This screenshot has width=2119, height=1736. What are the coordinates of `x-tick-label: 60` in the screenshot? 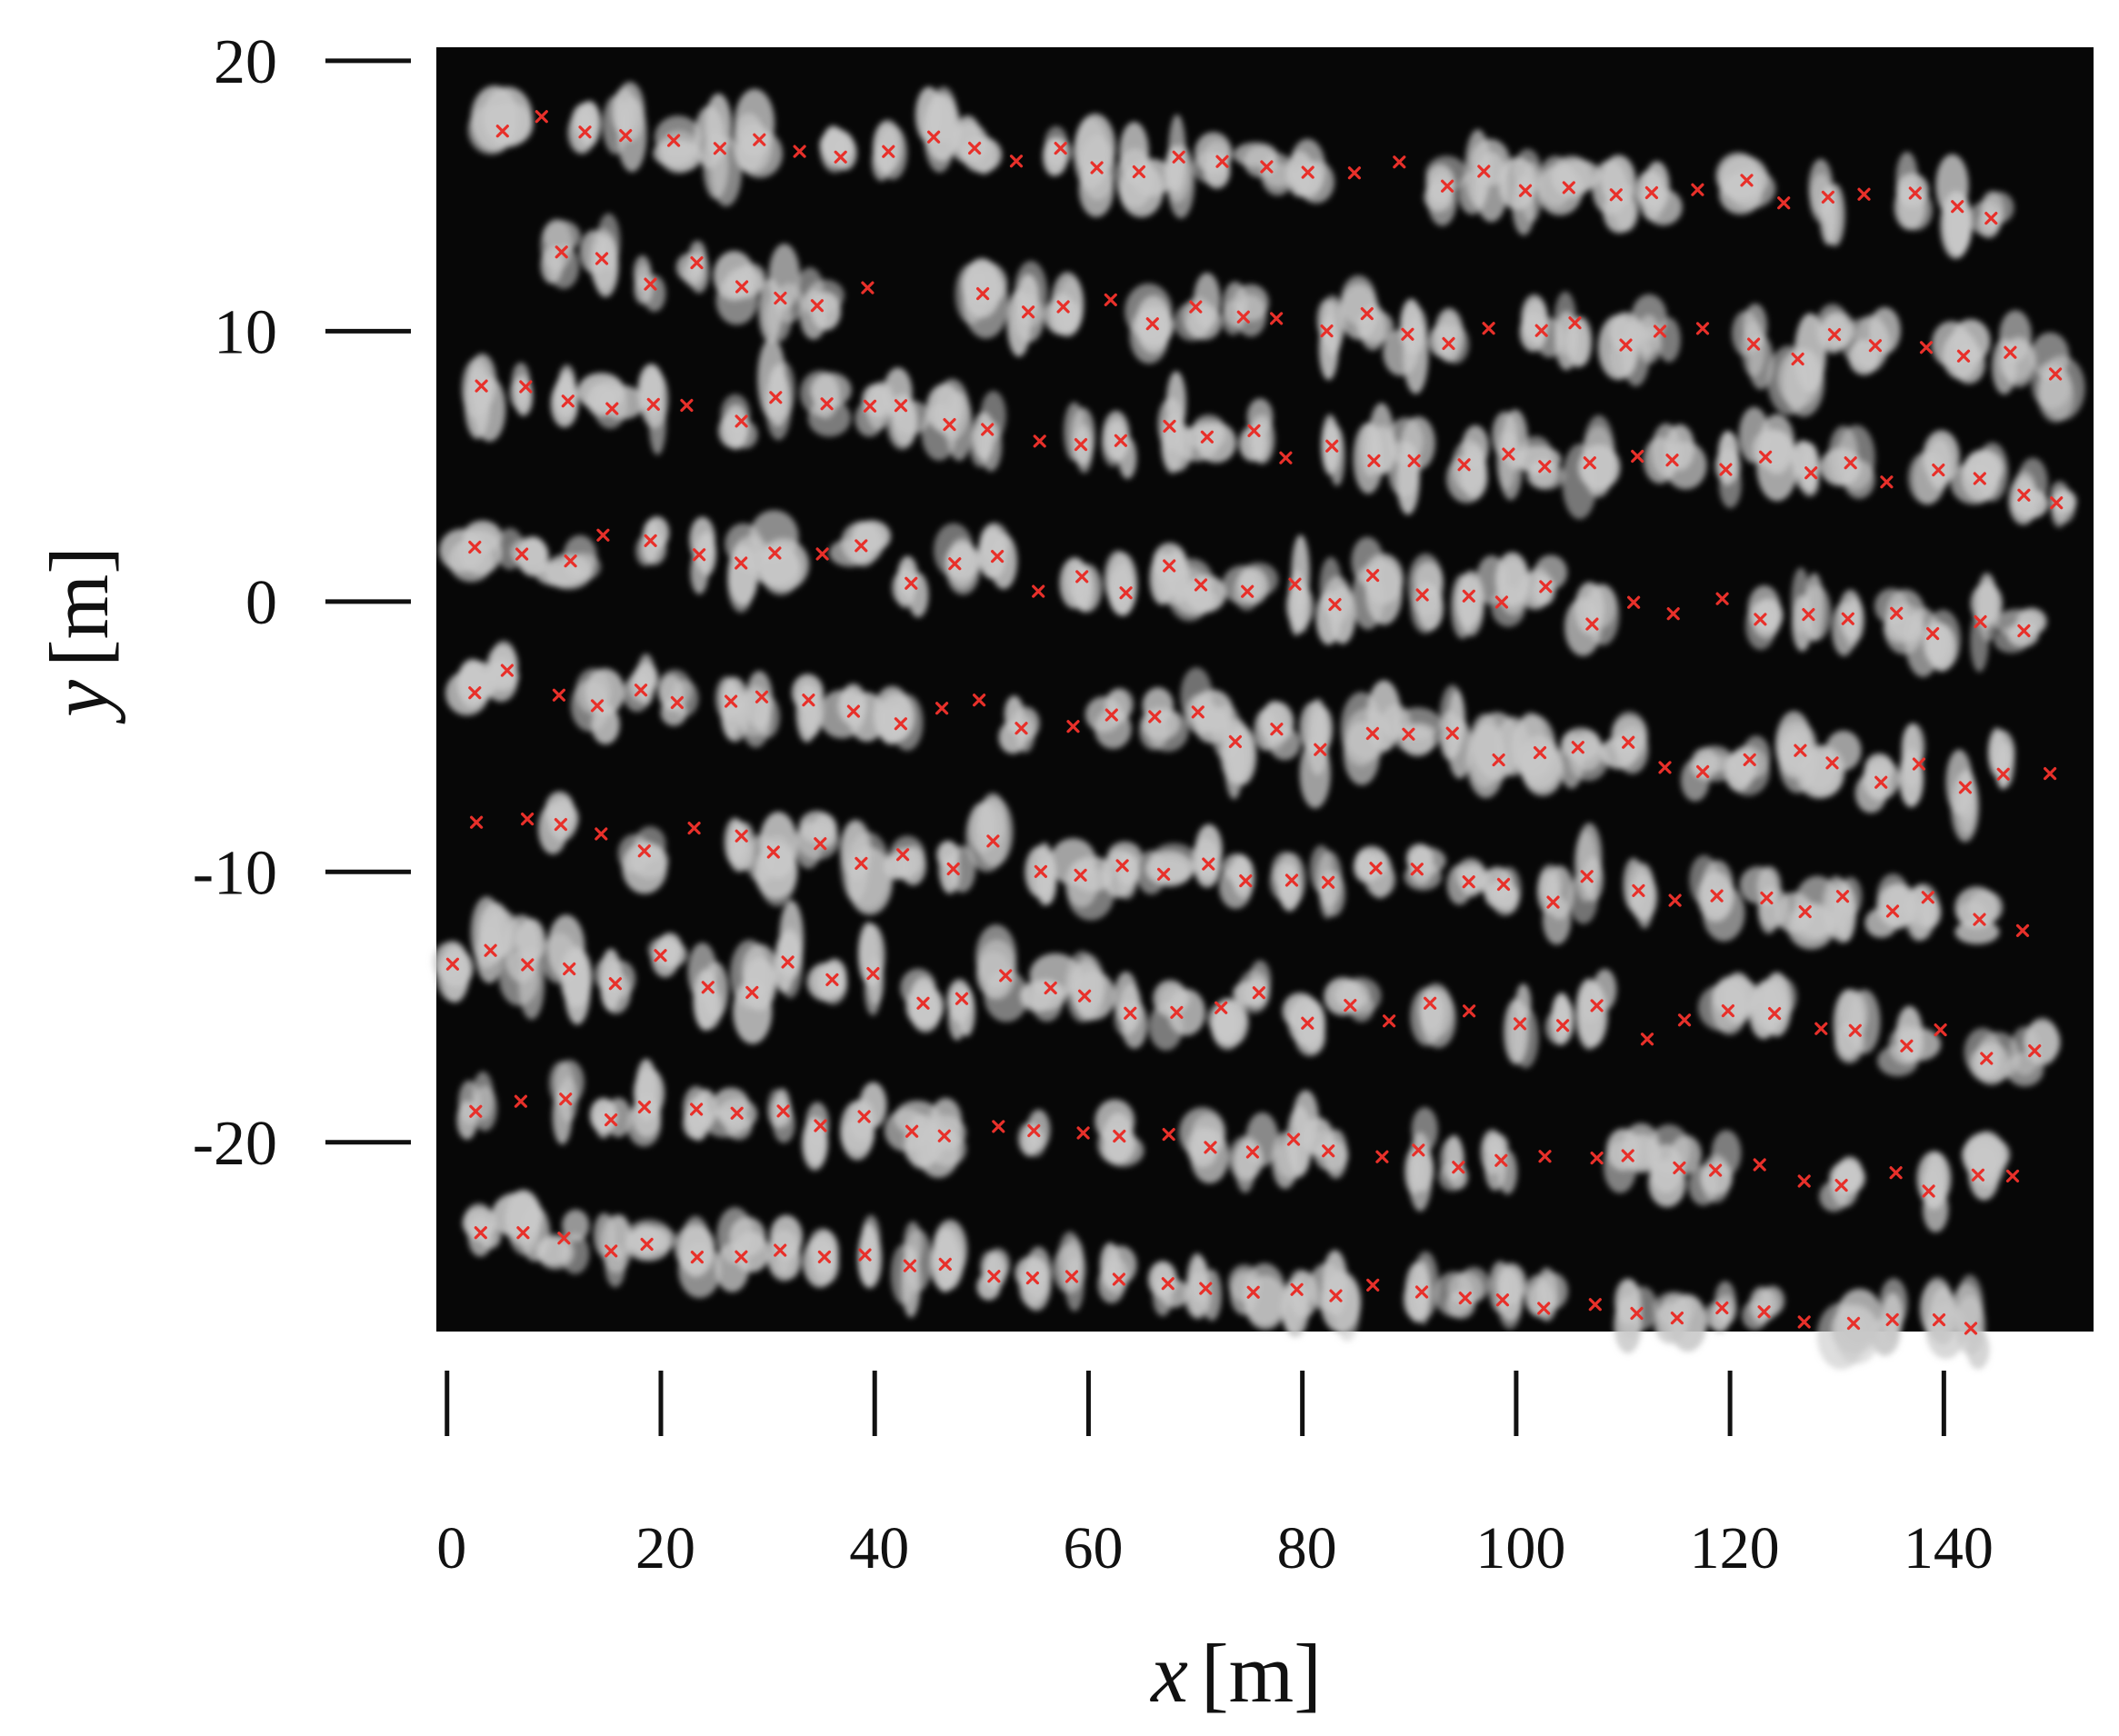 It's located at (1093, 1548).